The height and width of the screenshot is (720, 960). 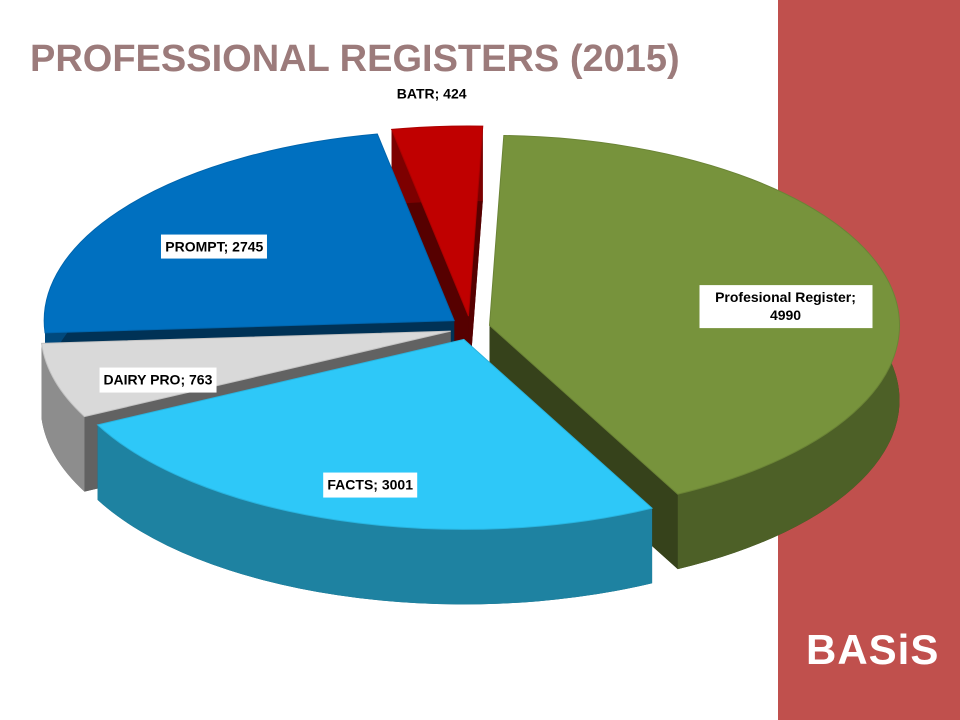 What do you see at coordinates (158, 380) in the screenshot?
I see `data-label: DAIRY PRO; 763` at bounding box center [158, 380].